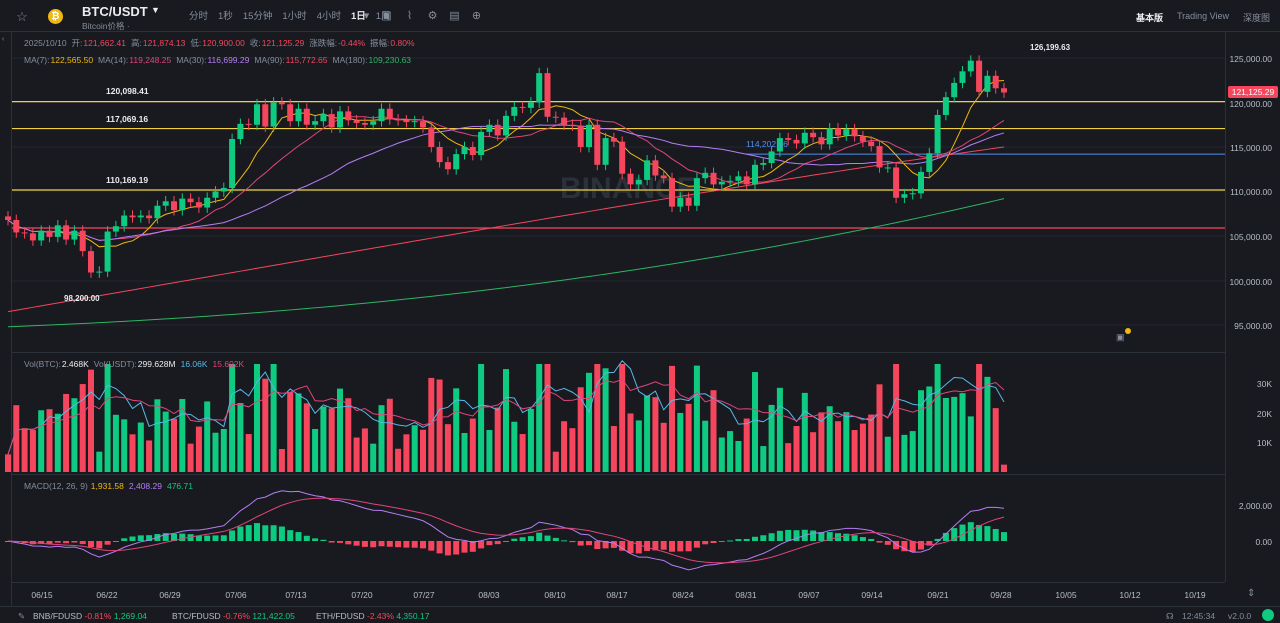  Describe the element at coordinates (233, 616) in the screenshot. I see `ticker-item: BTC/FDUSD -0.76% 121,422.05` at that location.